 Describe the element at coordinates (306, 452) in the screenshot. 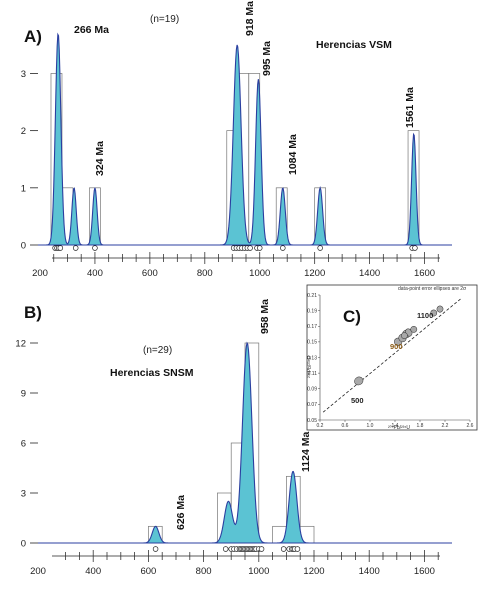

I see `peak-label-1124: 1124 Ma` at that location.